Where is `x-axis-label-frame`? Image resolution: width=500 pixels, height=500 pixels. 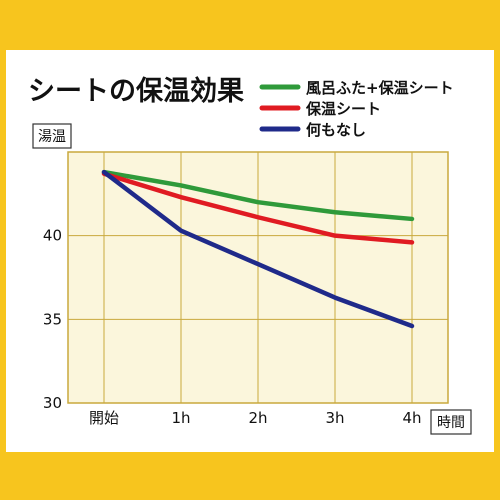
x-axis-label-frame is located at coordinates (451, 422).